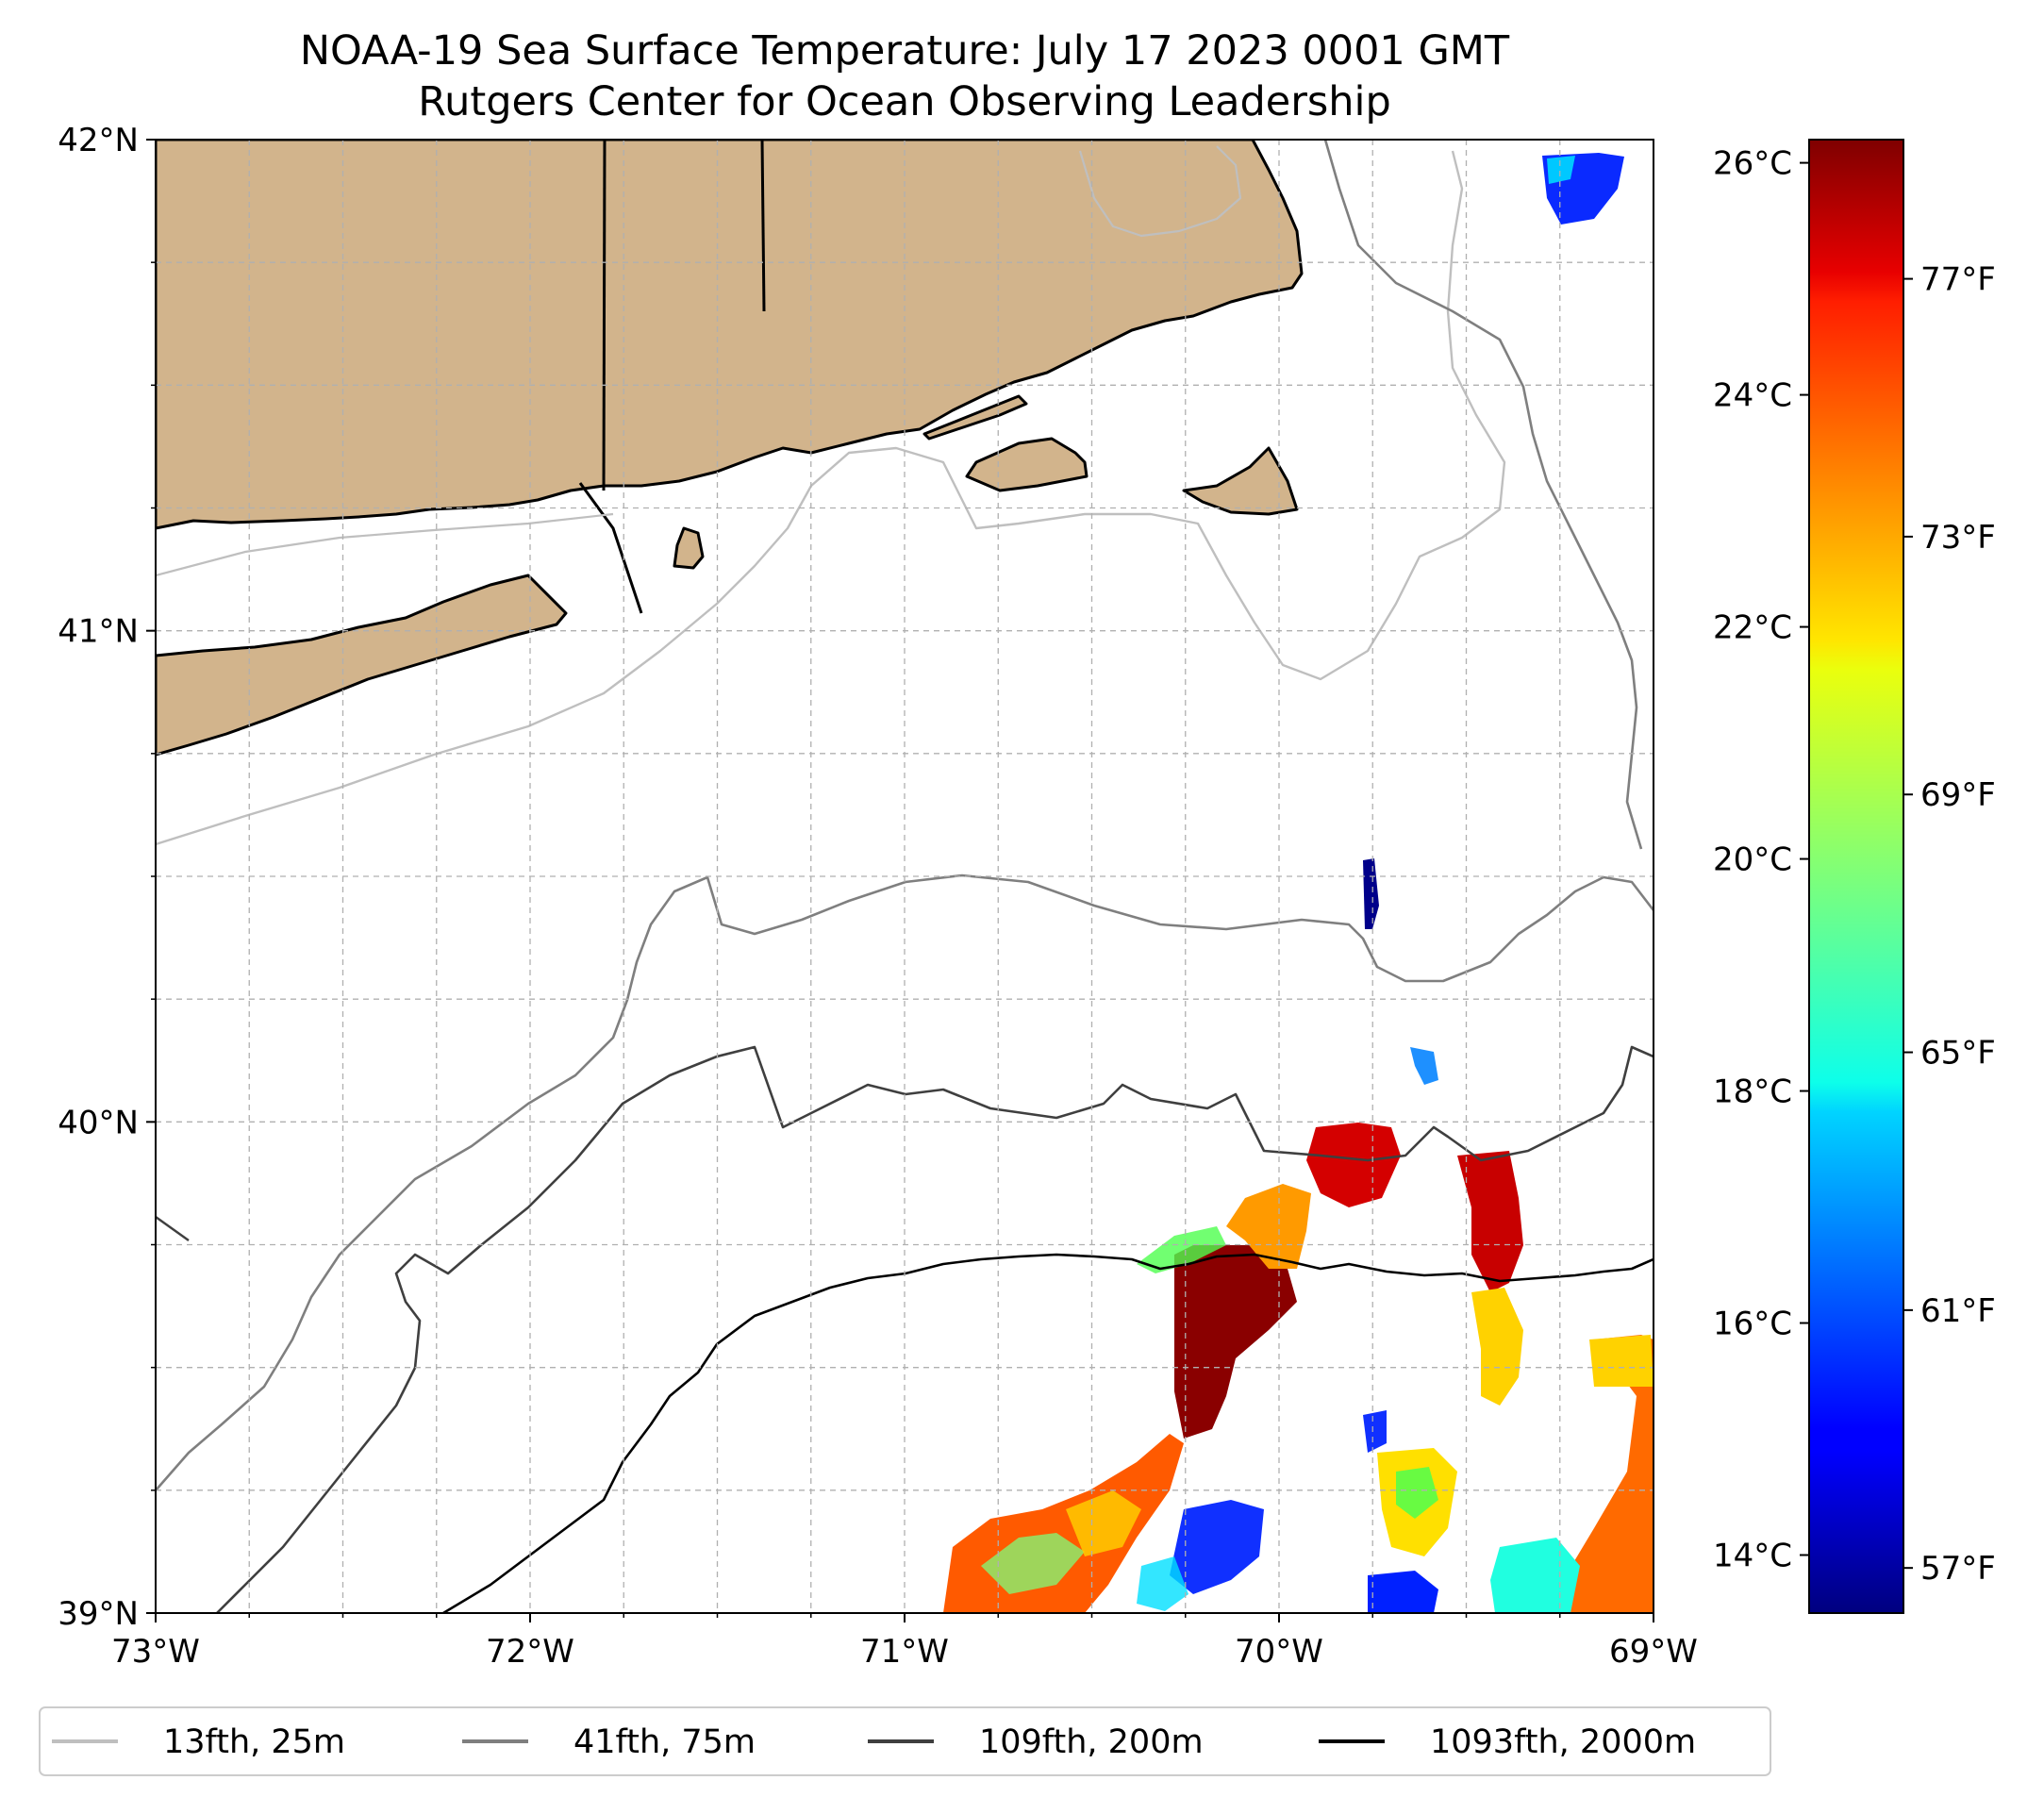  What do you see at coordinates (1483, 495) in the screenshot?
I see `contour-75m-gulf` at bounding box center [1483, 495].